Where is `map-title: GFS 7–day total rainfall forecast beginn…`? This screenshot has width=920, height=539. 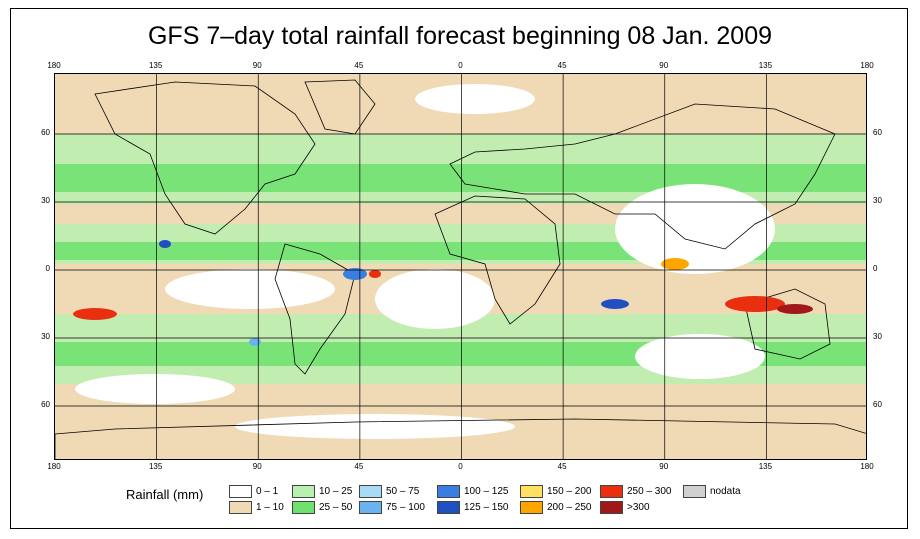
map-title: GFS 7–day total rainfall forecast beginn… is located at coordinates (459, 36).